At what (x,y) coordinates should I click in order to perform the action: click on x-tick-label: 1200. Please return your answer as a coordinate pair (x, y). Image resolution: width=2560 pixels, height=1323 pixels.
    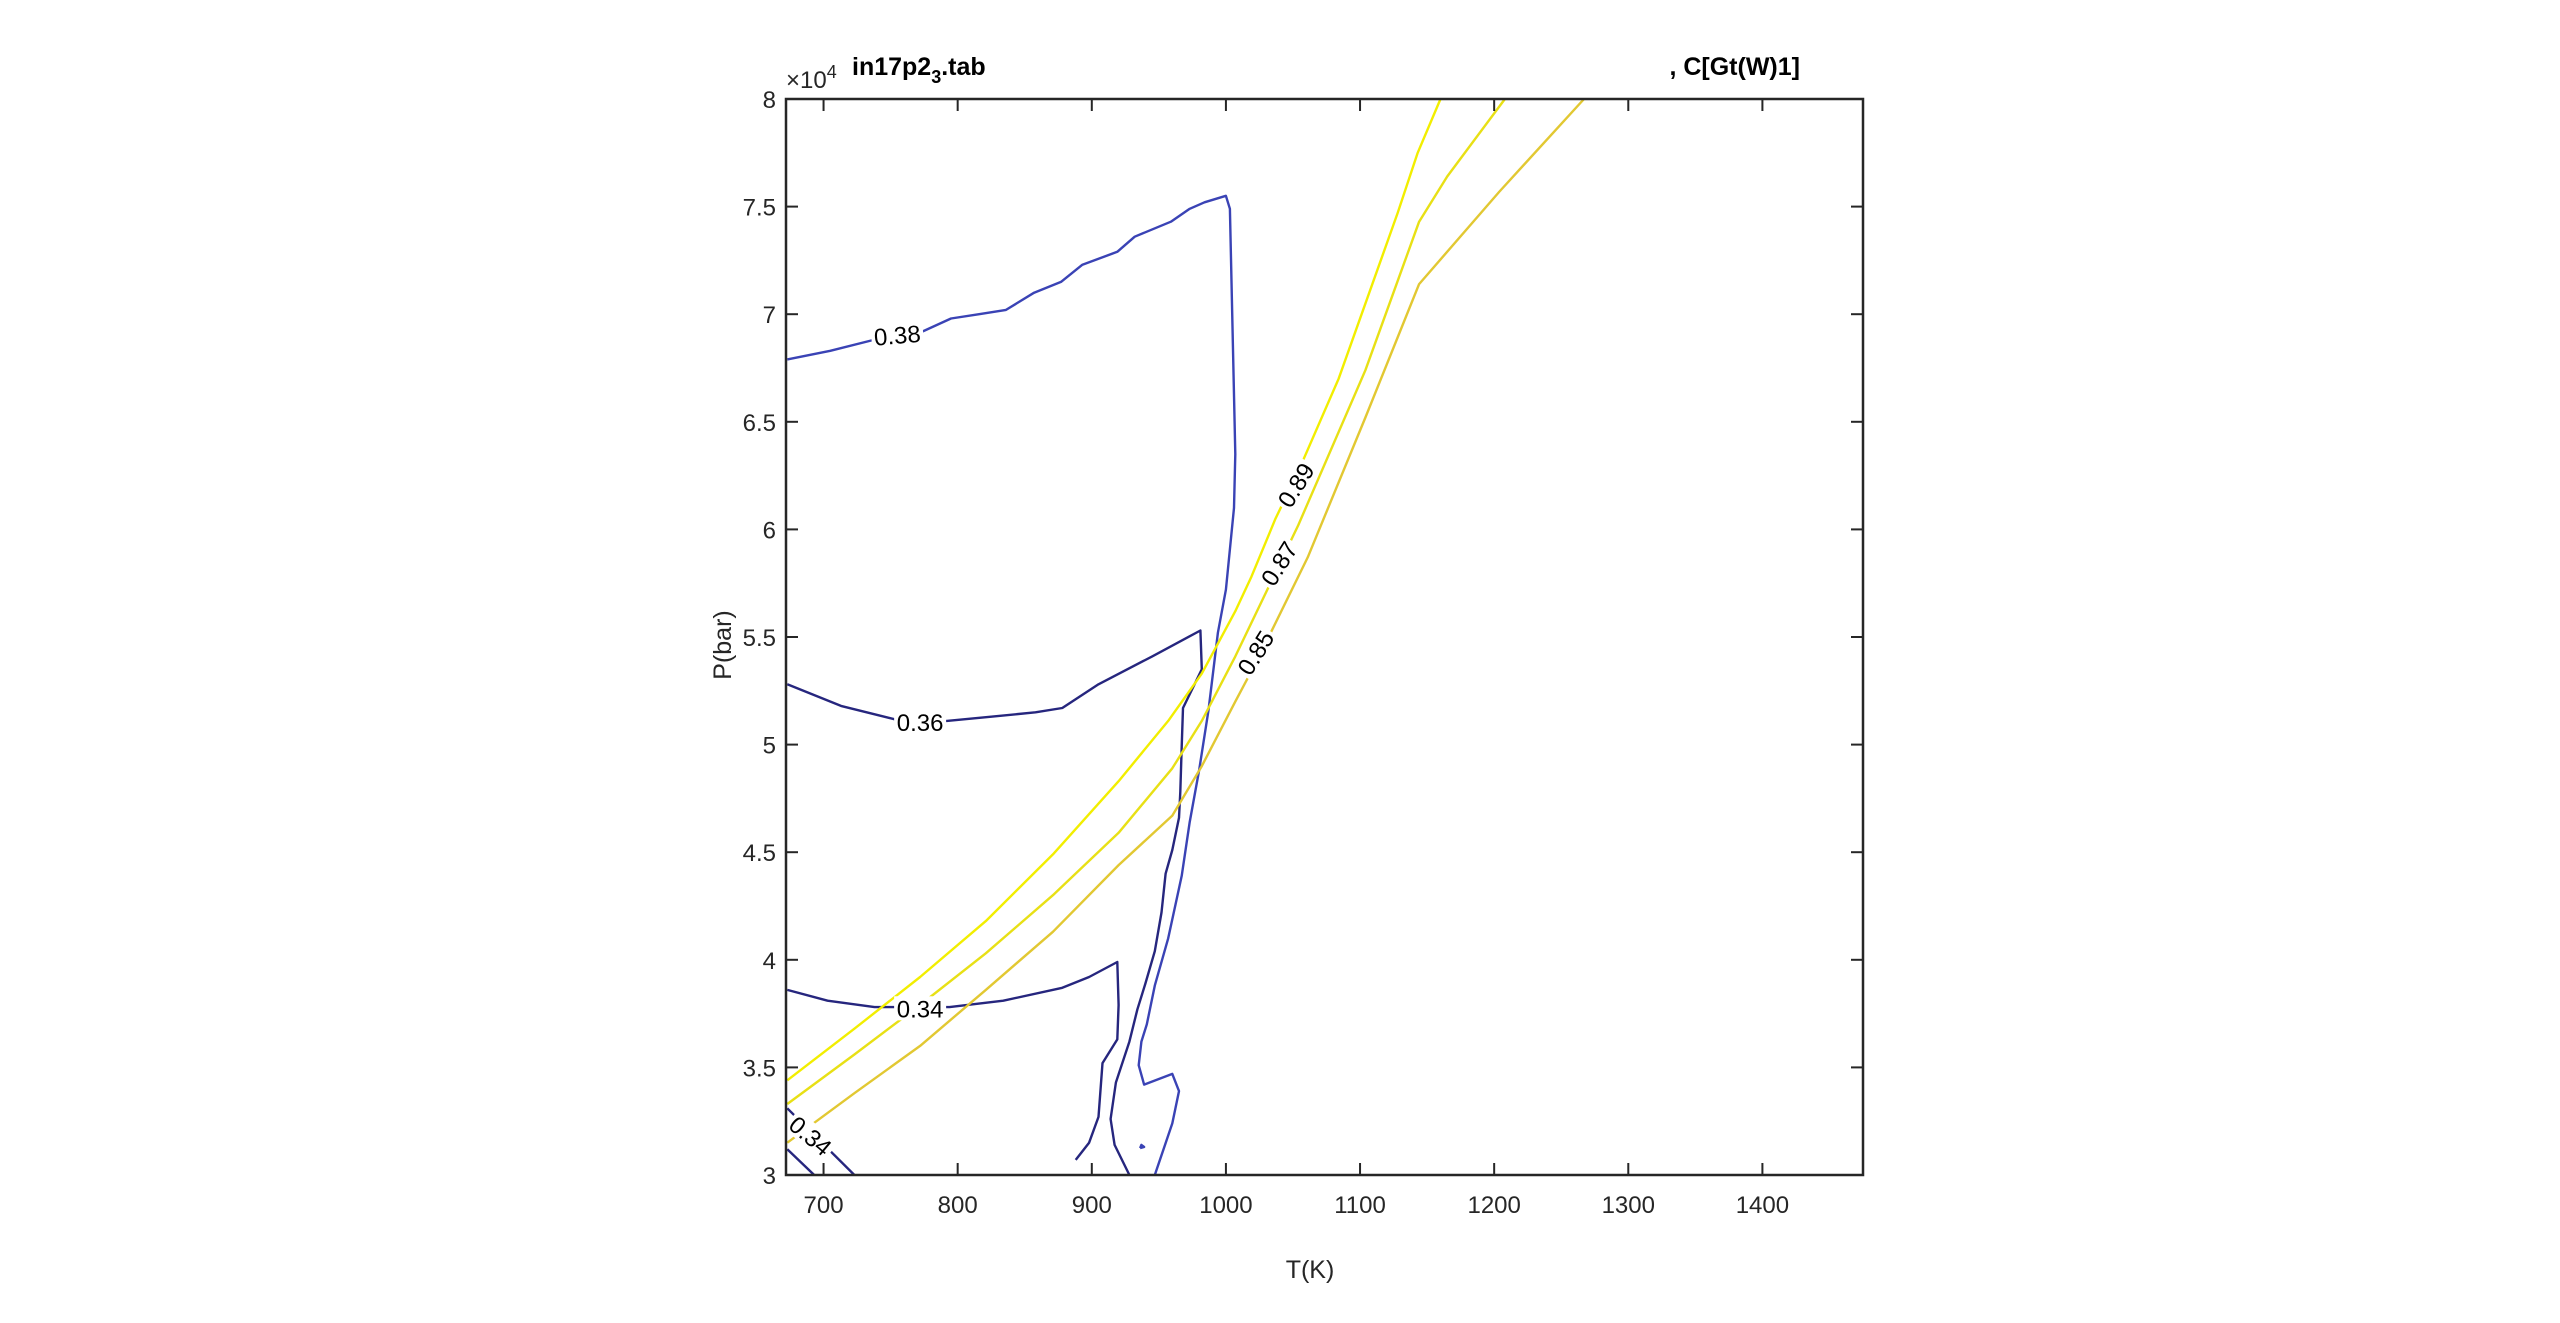
    Looking at the image, I should click on (1493, 1205).